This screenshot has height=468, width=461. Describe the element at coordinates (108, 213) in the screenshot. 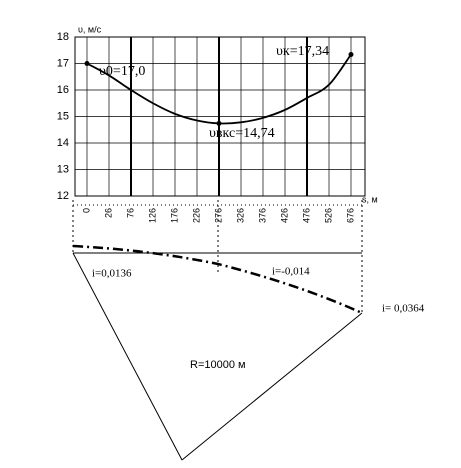

I see `x-tick-label: 26` at that location.